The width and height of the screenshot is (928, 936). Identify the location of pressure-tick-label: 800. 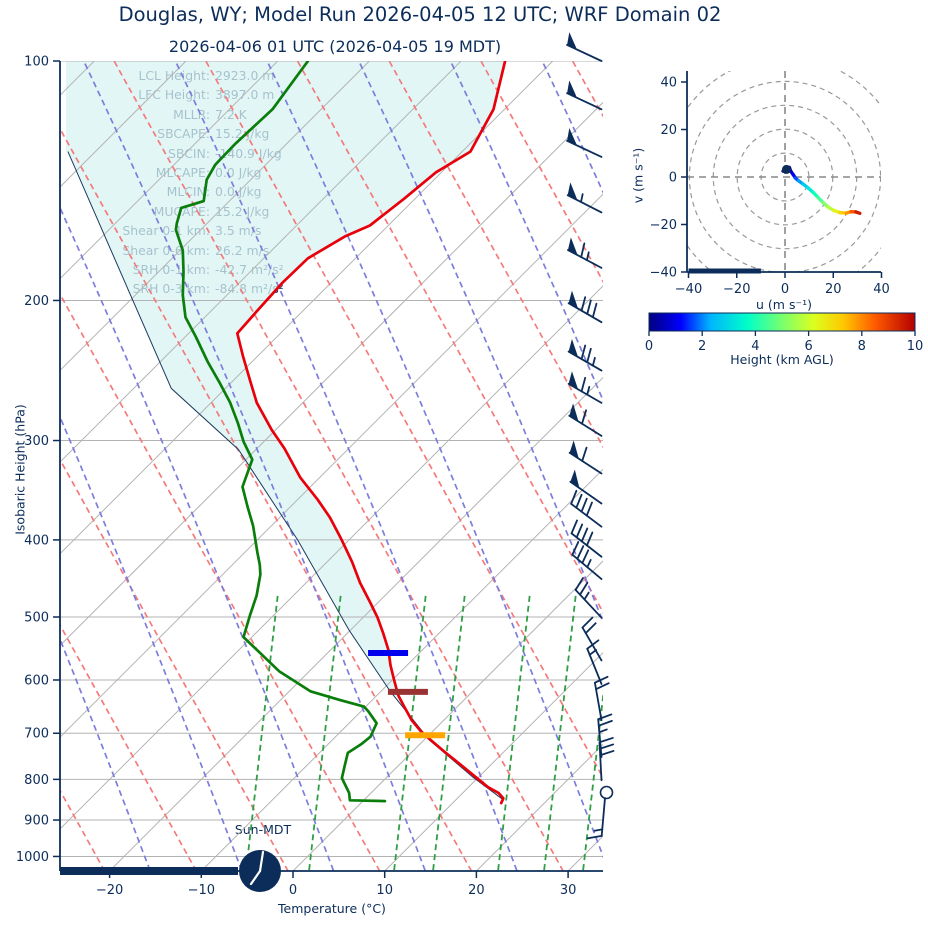
(36, 780).